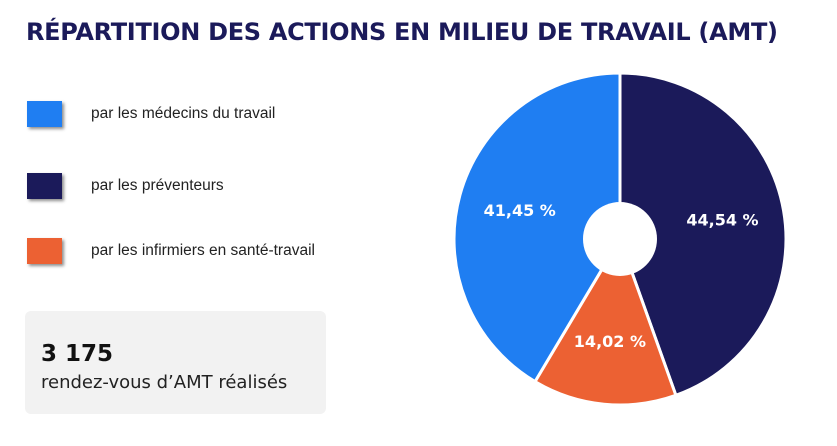  I want to click on legend-item-preventeurs: par les préventeurs, so click(125, 186).